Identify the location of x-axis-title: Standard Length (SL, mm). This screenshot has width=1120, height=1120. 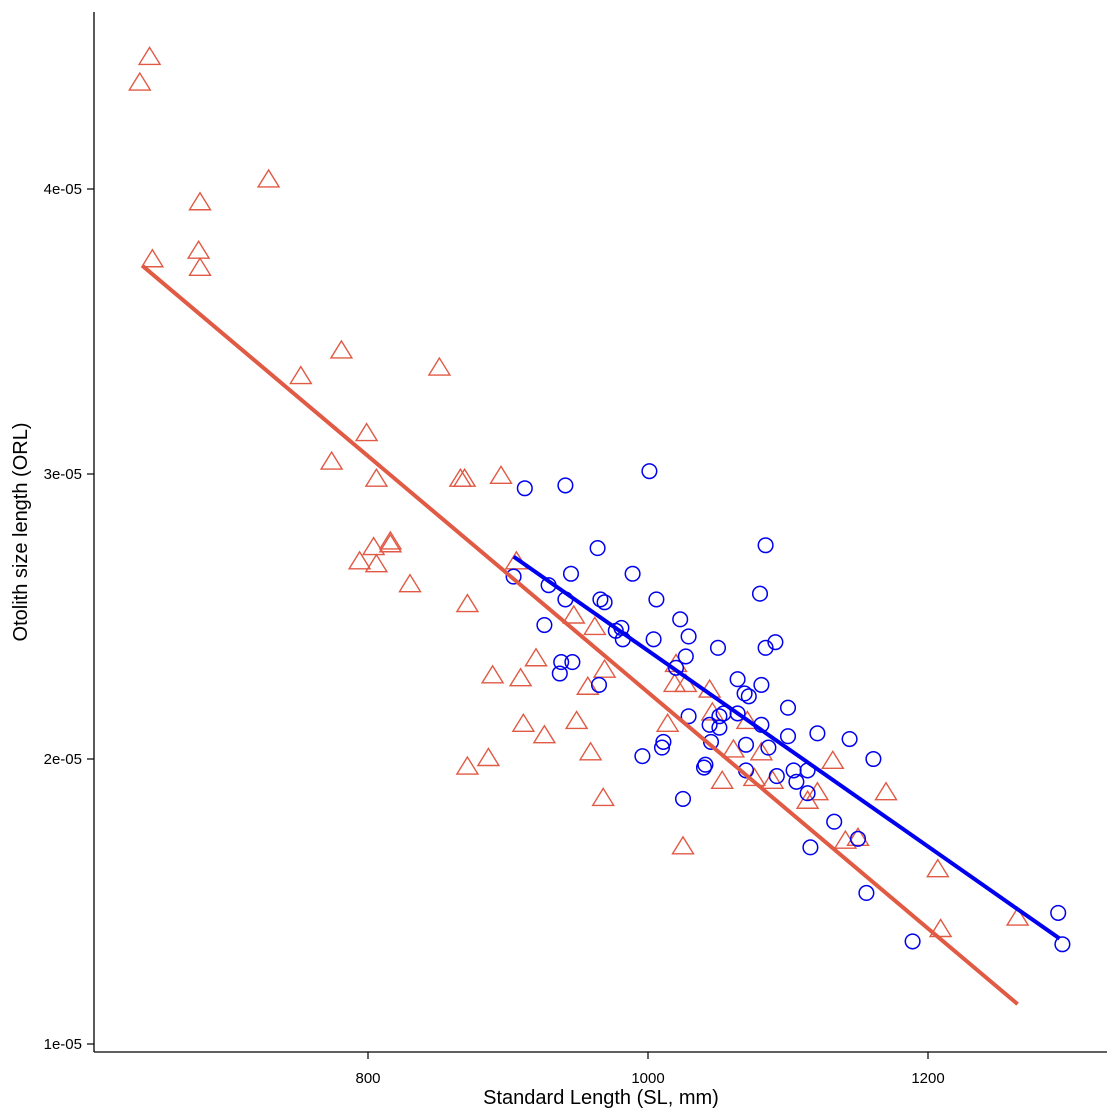
(601, 1098).